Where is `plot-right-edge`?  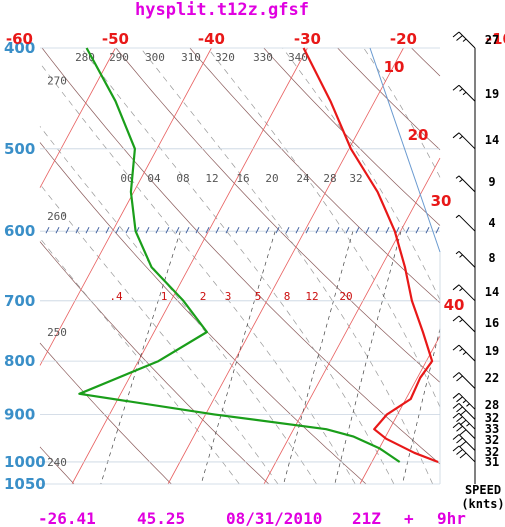 plot-right-edge is located at coordinates (405, 150).